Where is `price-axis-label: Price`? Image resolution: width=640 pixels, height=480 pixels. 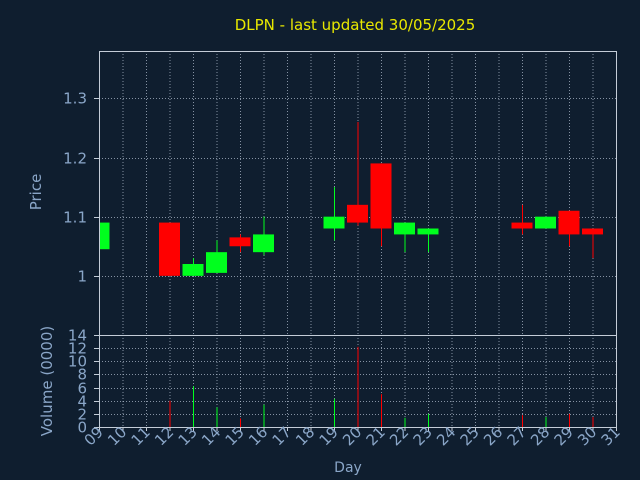 price-axis-label: Price is located at coordinates (36, 192).